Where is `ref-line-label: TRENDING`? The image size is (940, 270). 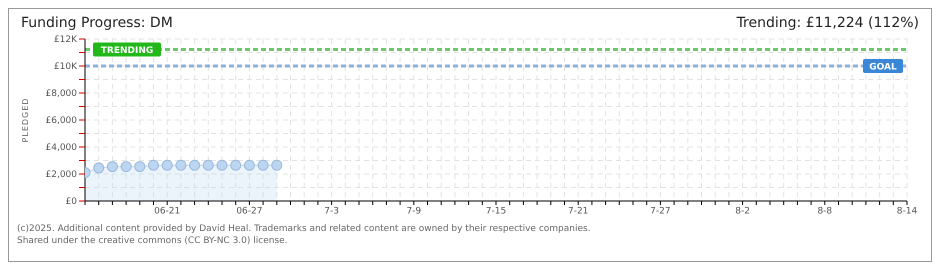 ref-line-label: TRENDING is located at coordinates (127, 51).